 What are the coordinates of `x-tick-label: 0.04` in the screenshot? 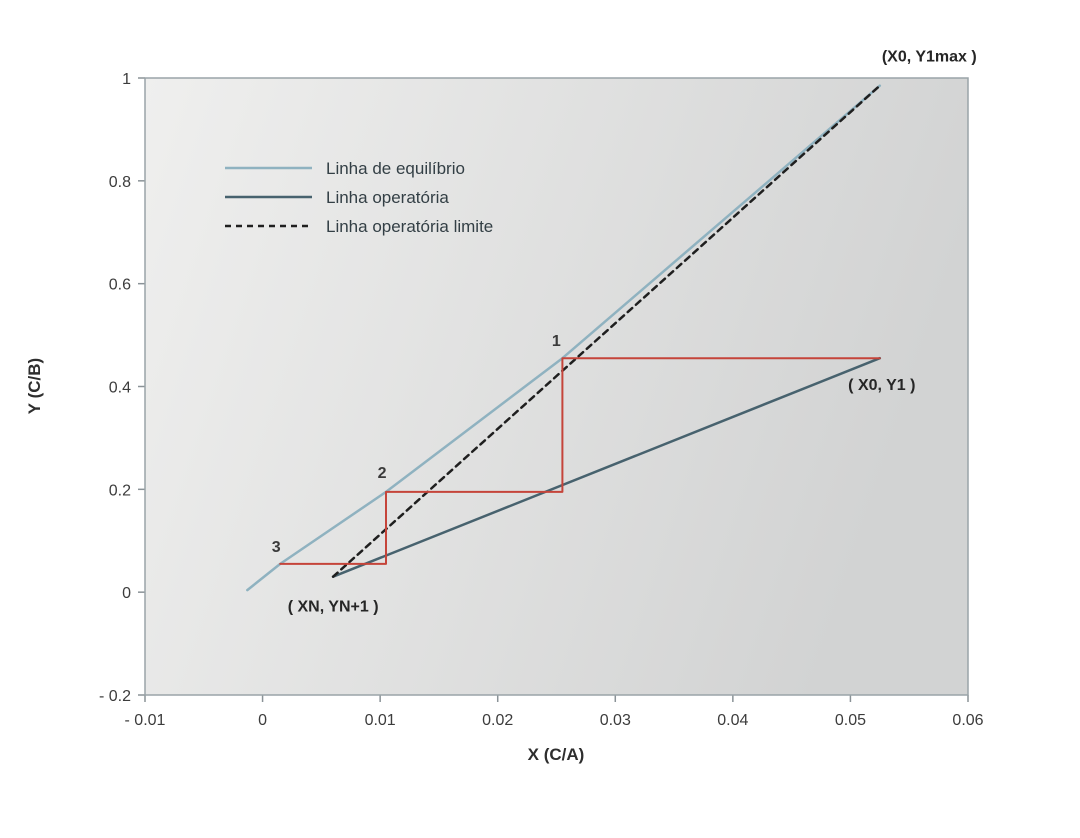 It's located at (732, 720).